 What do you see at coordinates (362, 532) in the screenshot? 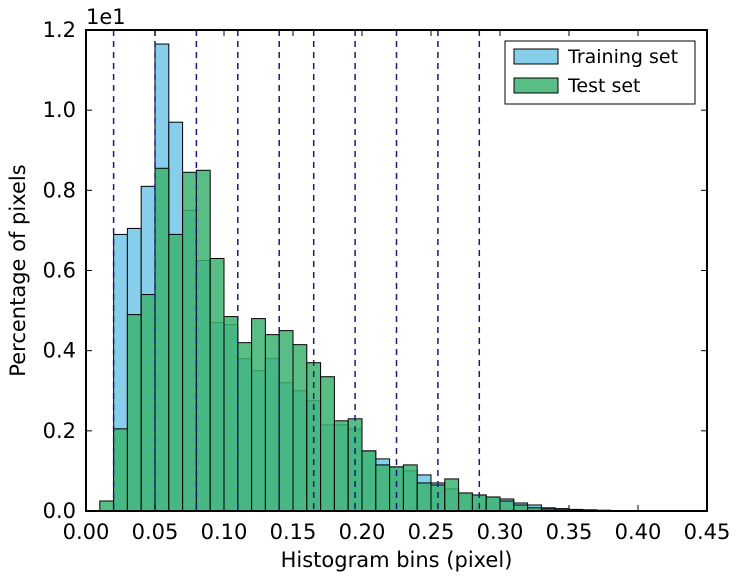
I see `x-tick-label: 0.20` at bounding box center [362, 532].